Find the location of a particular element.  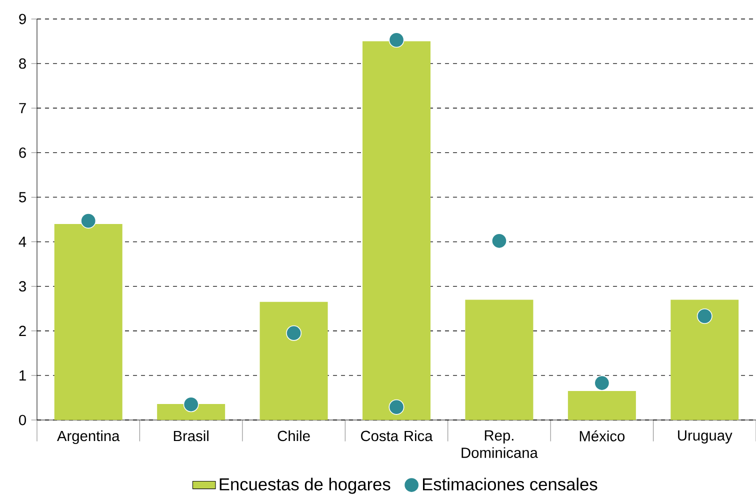

legend-label: Estimaciones censales is located at coordinates (510, 484).